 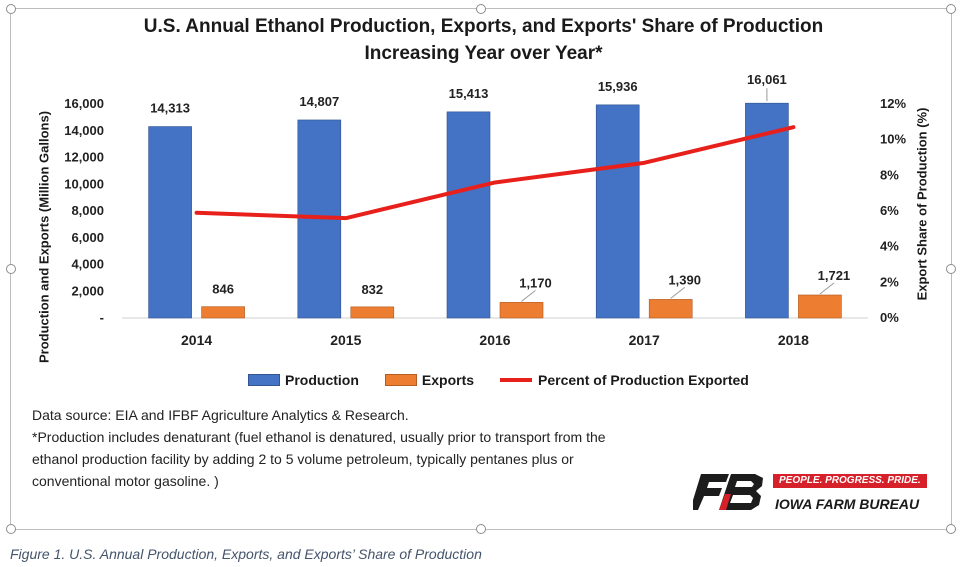 I want to click on x-tick-label: 2015, so click(x=345, y=340).